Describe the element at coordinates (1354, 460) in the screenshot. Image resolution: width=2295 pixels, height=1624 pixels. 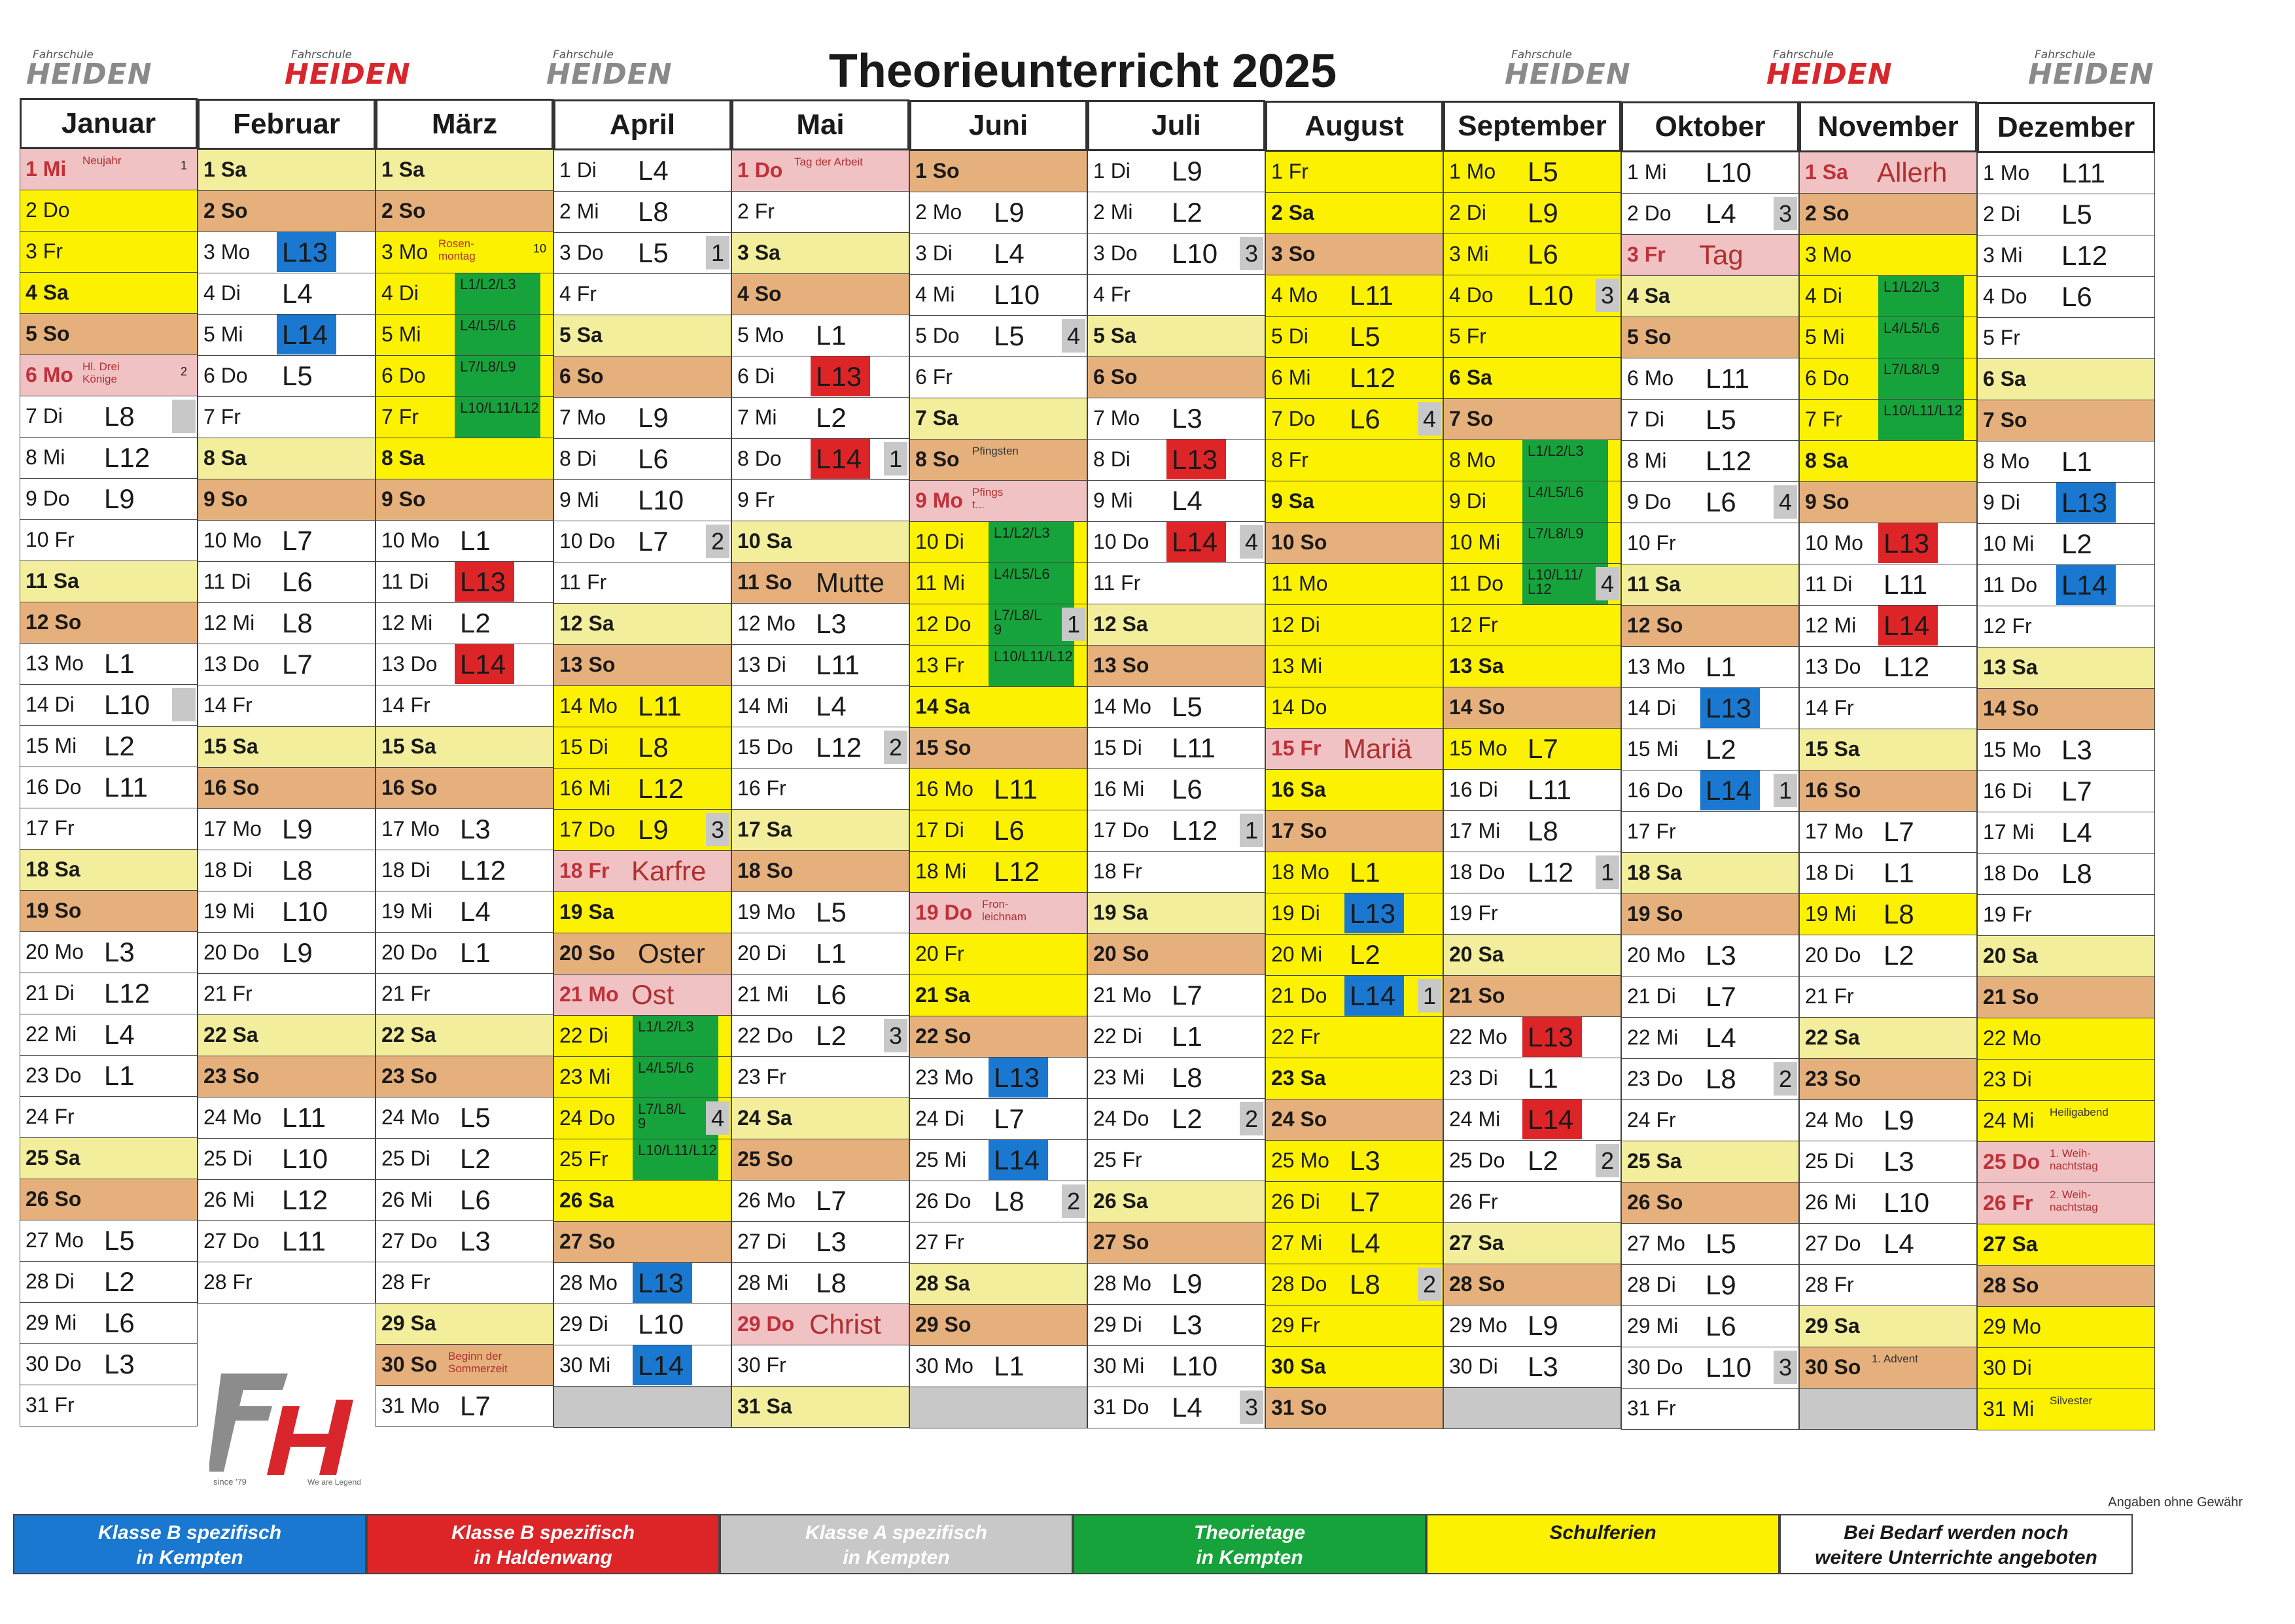
I see `day-cell: 8 Fr` at that location.